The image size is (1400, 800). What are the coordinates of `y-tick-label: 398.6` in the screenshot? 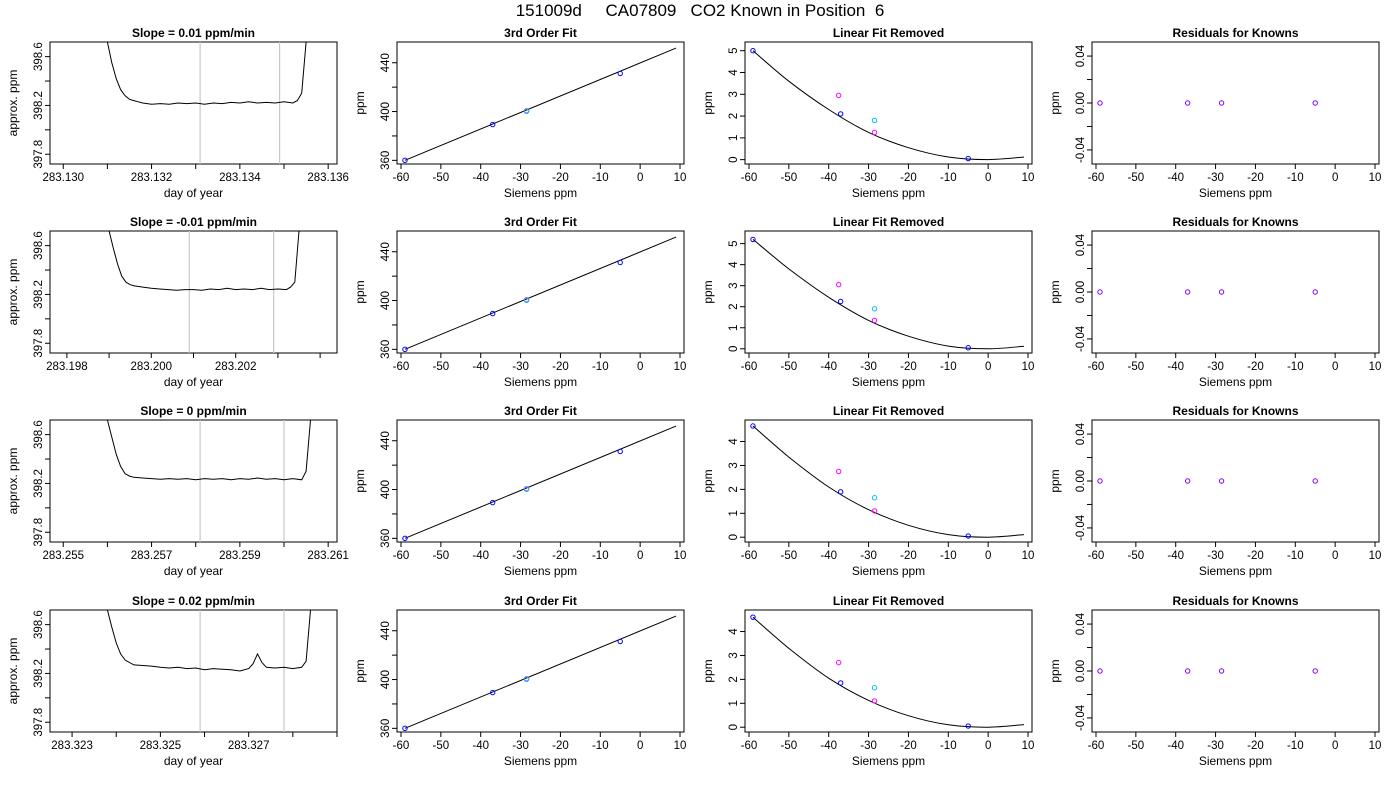 It's located at (39, 245).